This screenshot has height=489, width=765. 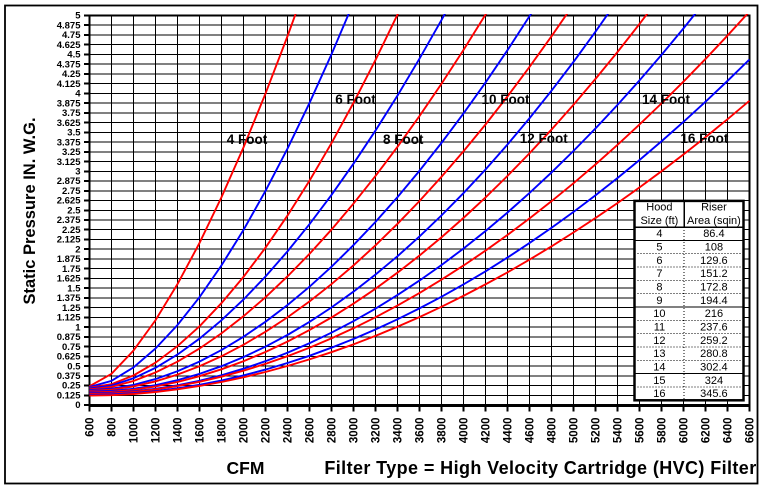 I want to click on svg-text: 4 Foot, so click(x=247, y=139).